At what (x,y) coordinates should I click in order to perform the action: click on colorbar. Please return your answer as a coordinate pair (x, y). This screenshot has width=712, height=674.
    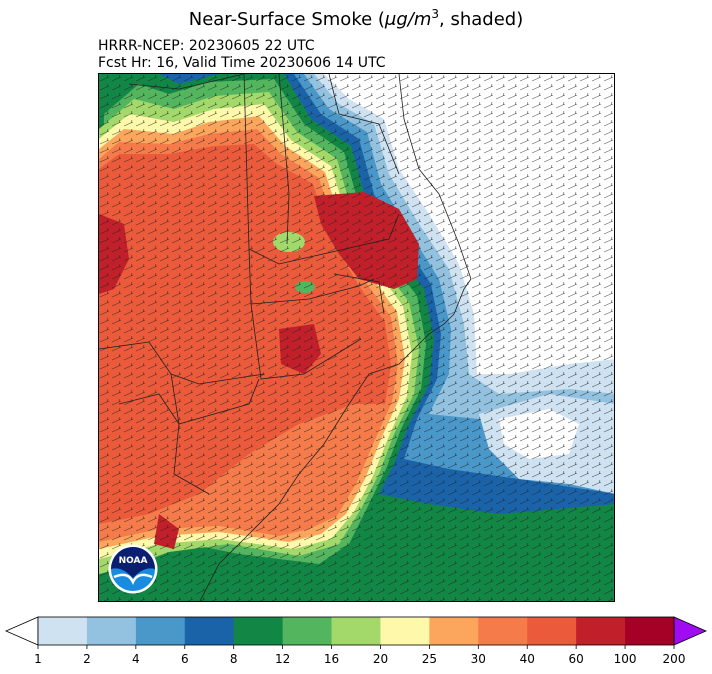
    Looking at the image, I should click on (356, 632).